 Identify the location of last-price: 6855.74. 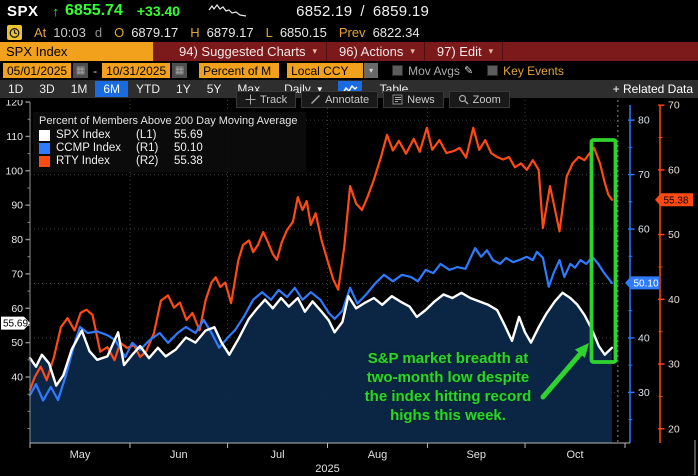
(94, 10).